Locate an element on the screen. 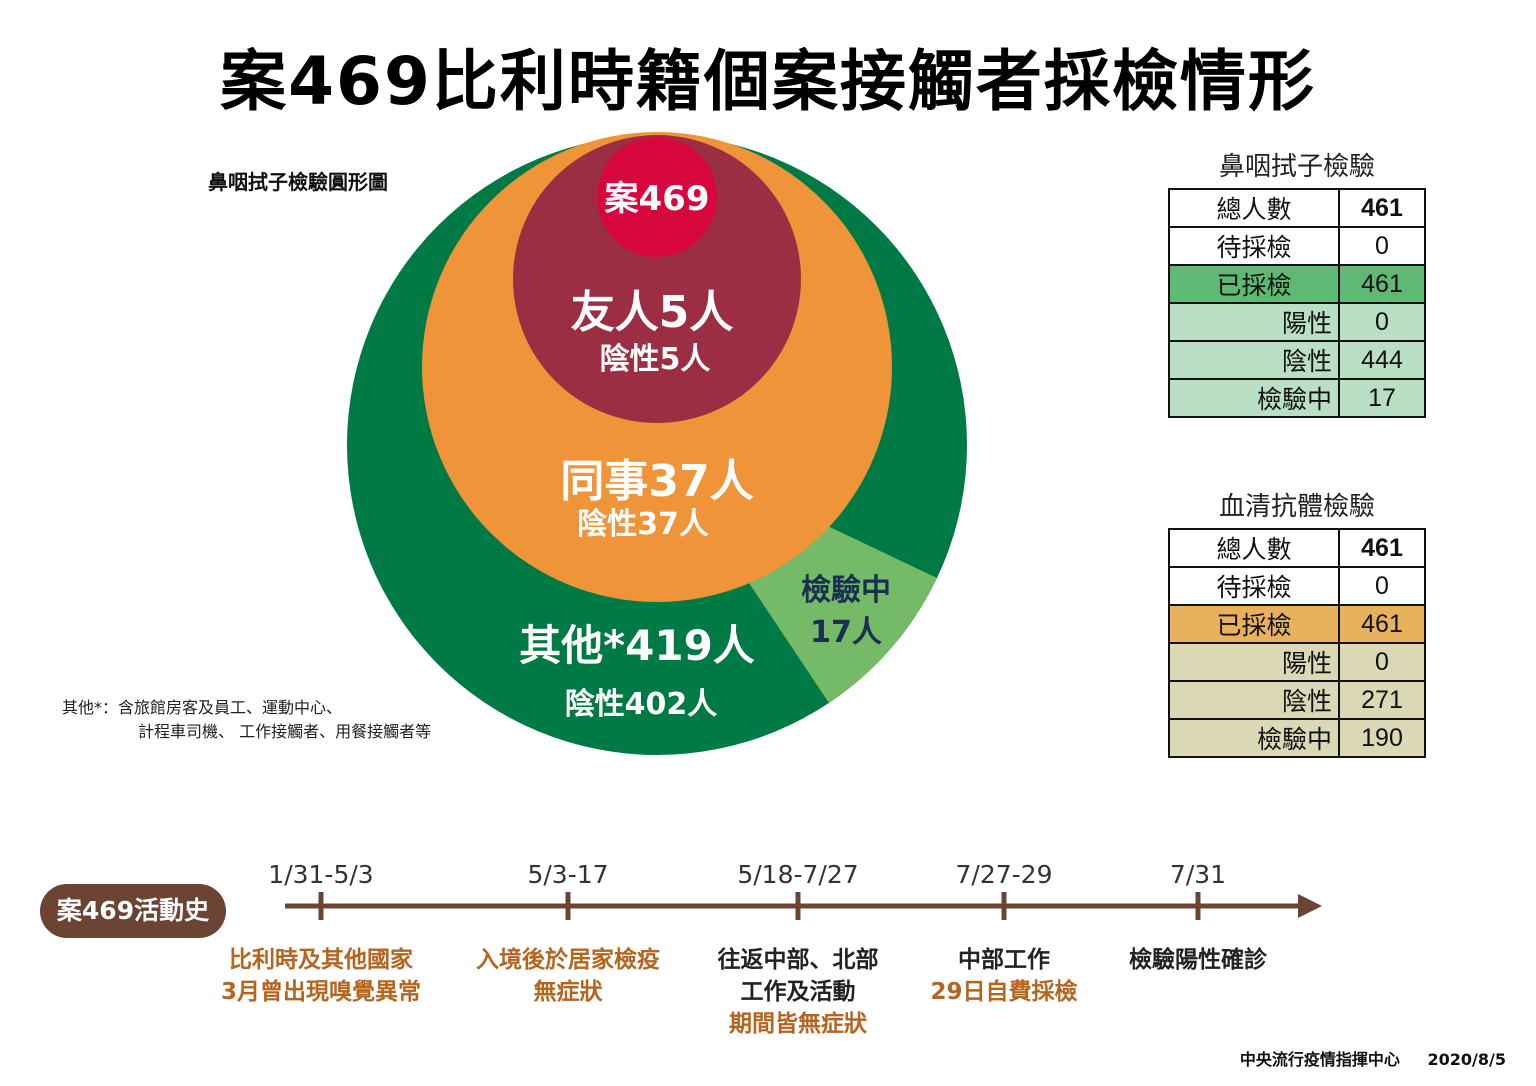 The image size is (1536, 1086). timeline-description: 比利時及其他國家 3月曾出現嗅覺異常 is located at coordinates (321, 976).